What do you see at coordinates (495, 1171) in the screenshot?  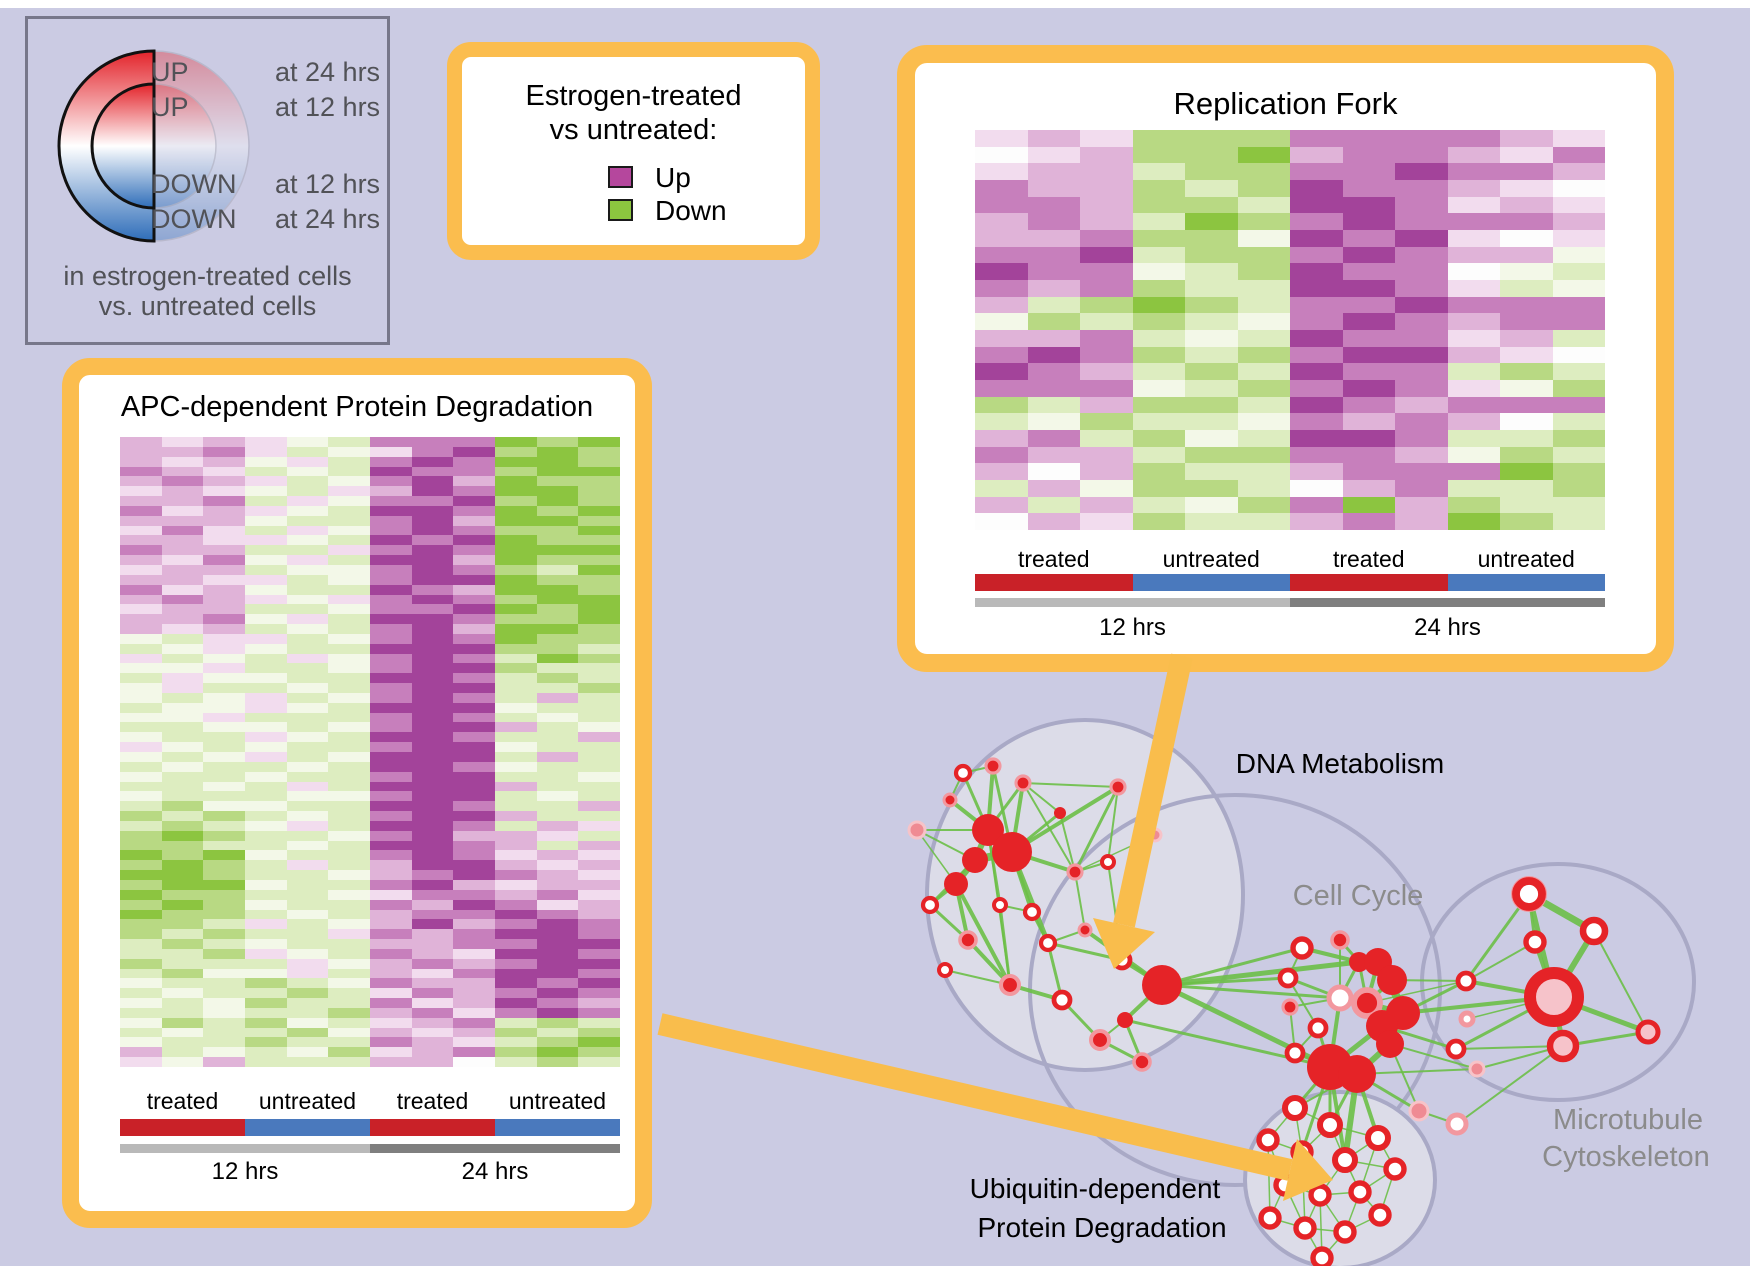 I see `time-label: 24 hrs` at bounding box center [495, 1171].